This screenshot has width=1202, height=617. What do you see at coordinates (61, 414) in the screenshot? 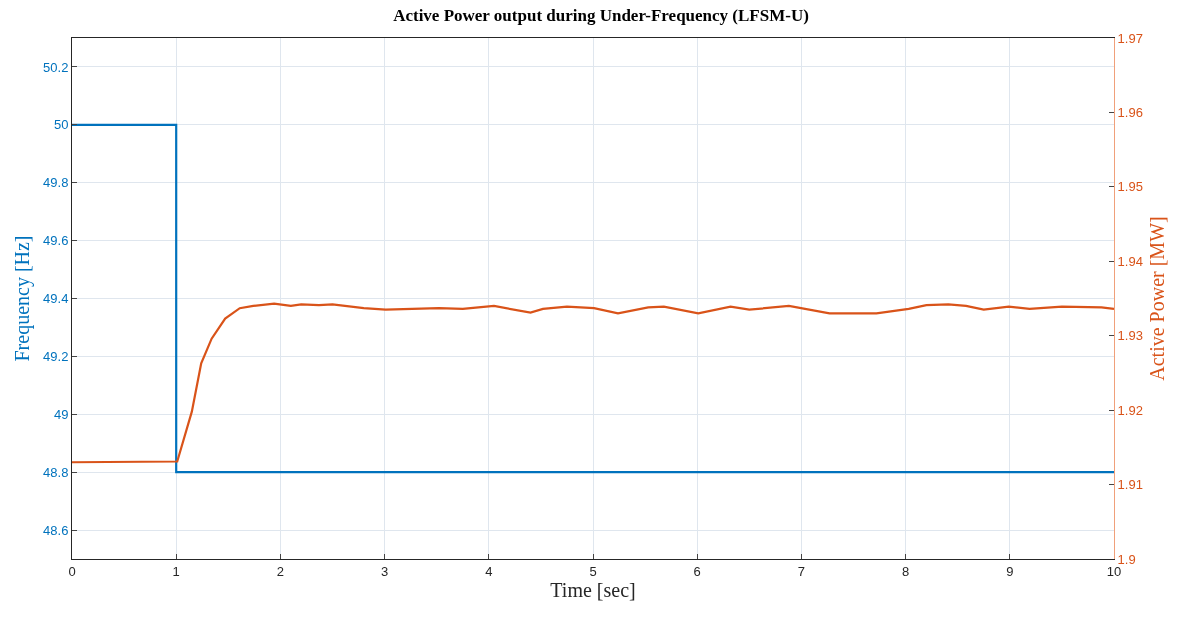
I see `y-tick-label: 49` at bounding box center [61, 414].